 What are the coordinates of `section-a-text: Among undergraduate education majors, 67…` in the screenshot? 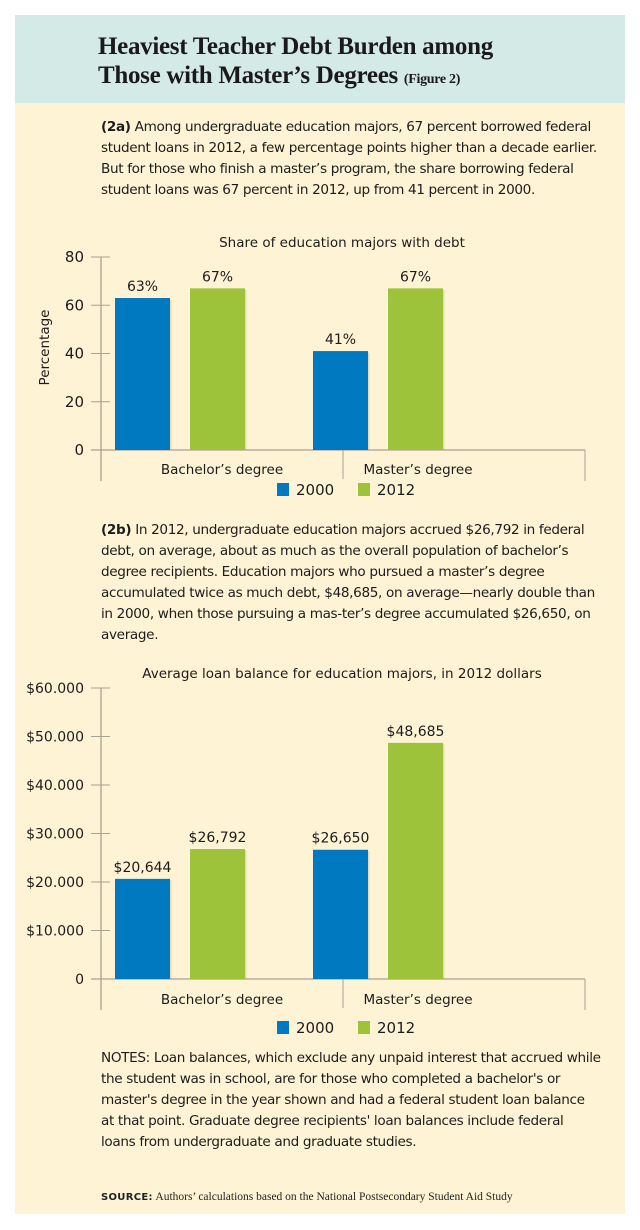 It's located at (349, 158).